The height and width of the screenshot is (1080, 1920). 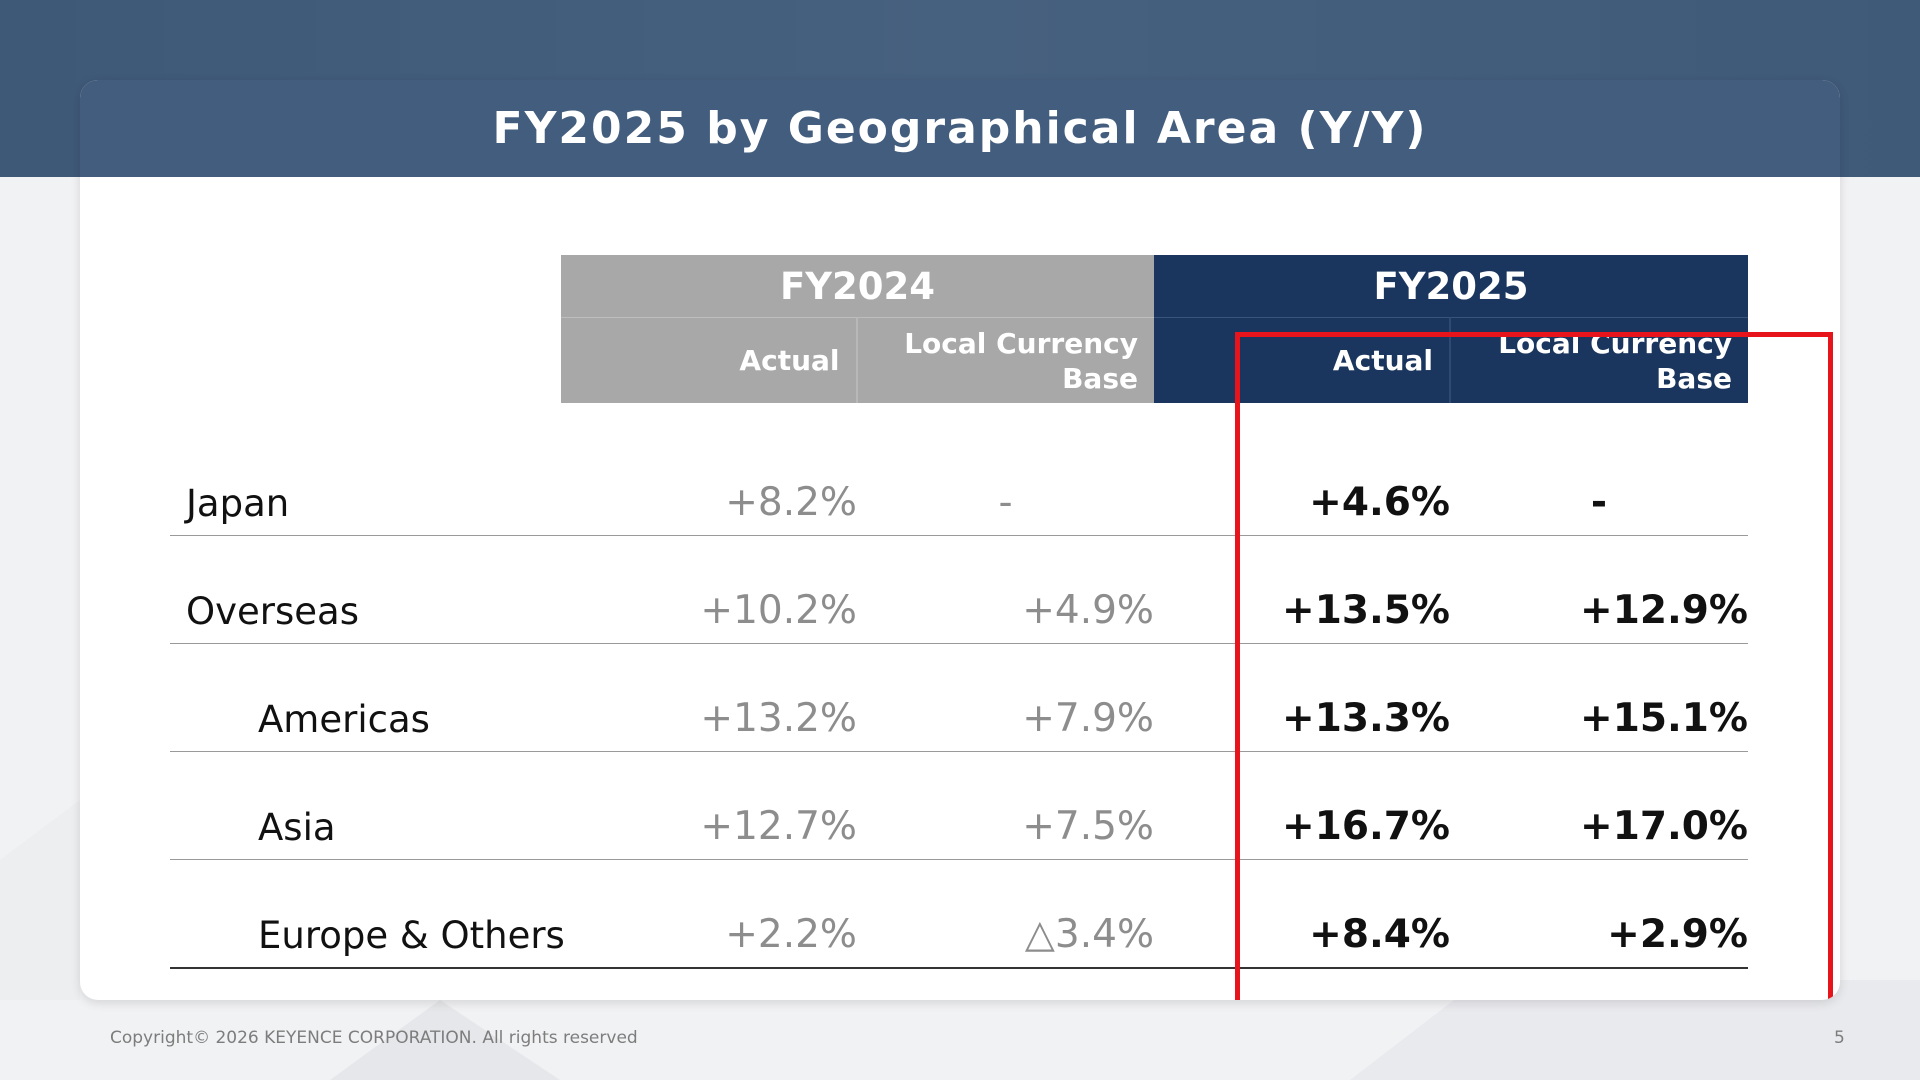 I want to click on fy2024-local-value: +7.9%, so click(x=1088, y=718).